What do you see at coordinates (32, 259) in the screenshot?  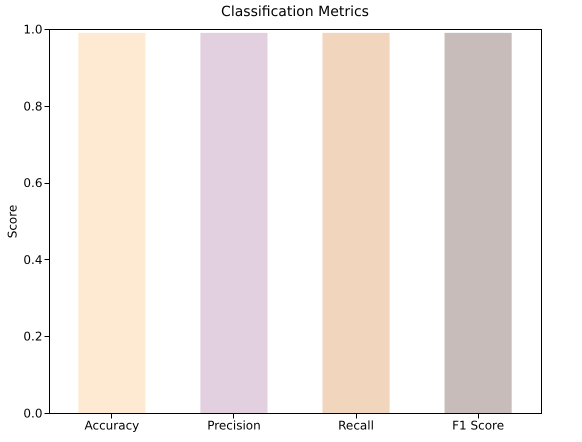 I see `y-tick-label: 0.4` at bounding box center [32, 259].